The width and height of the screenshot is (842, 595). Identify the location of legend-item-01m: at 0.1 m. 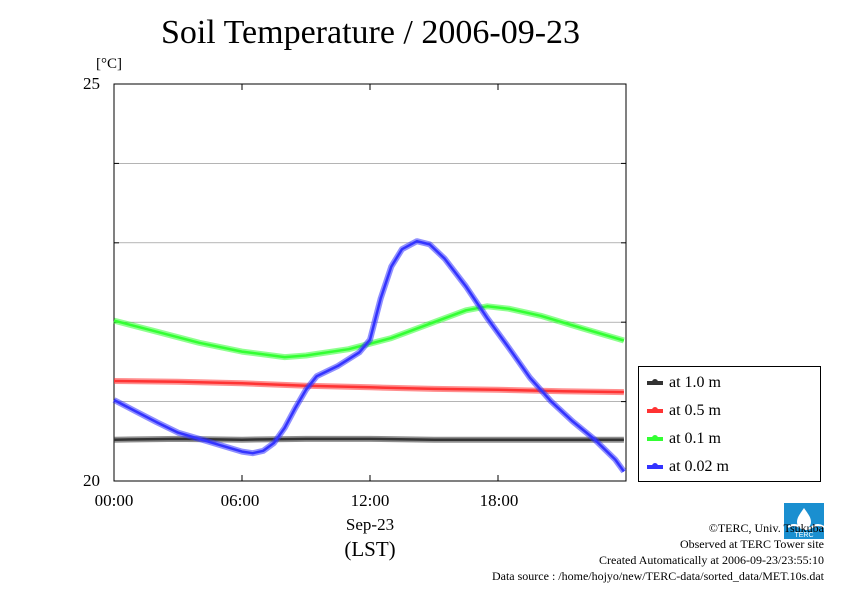
(684, 439).